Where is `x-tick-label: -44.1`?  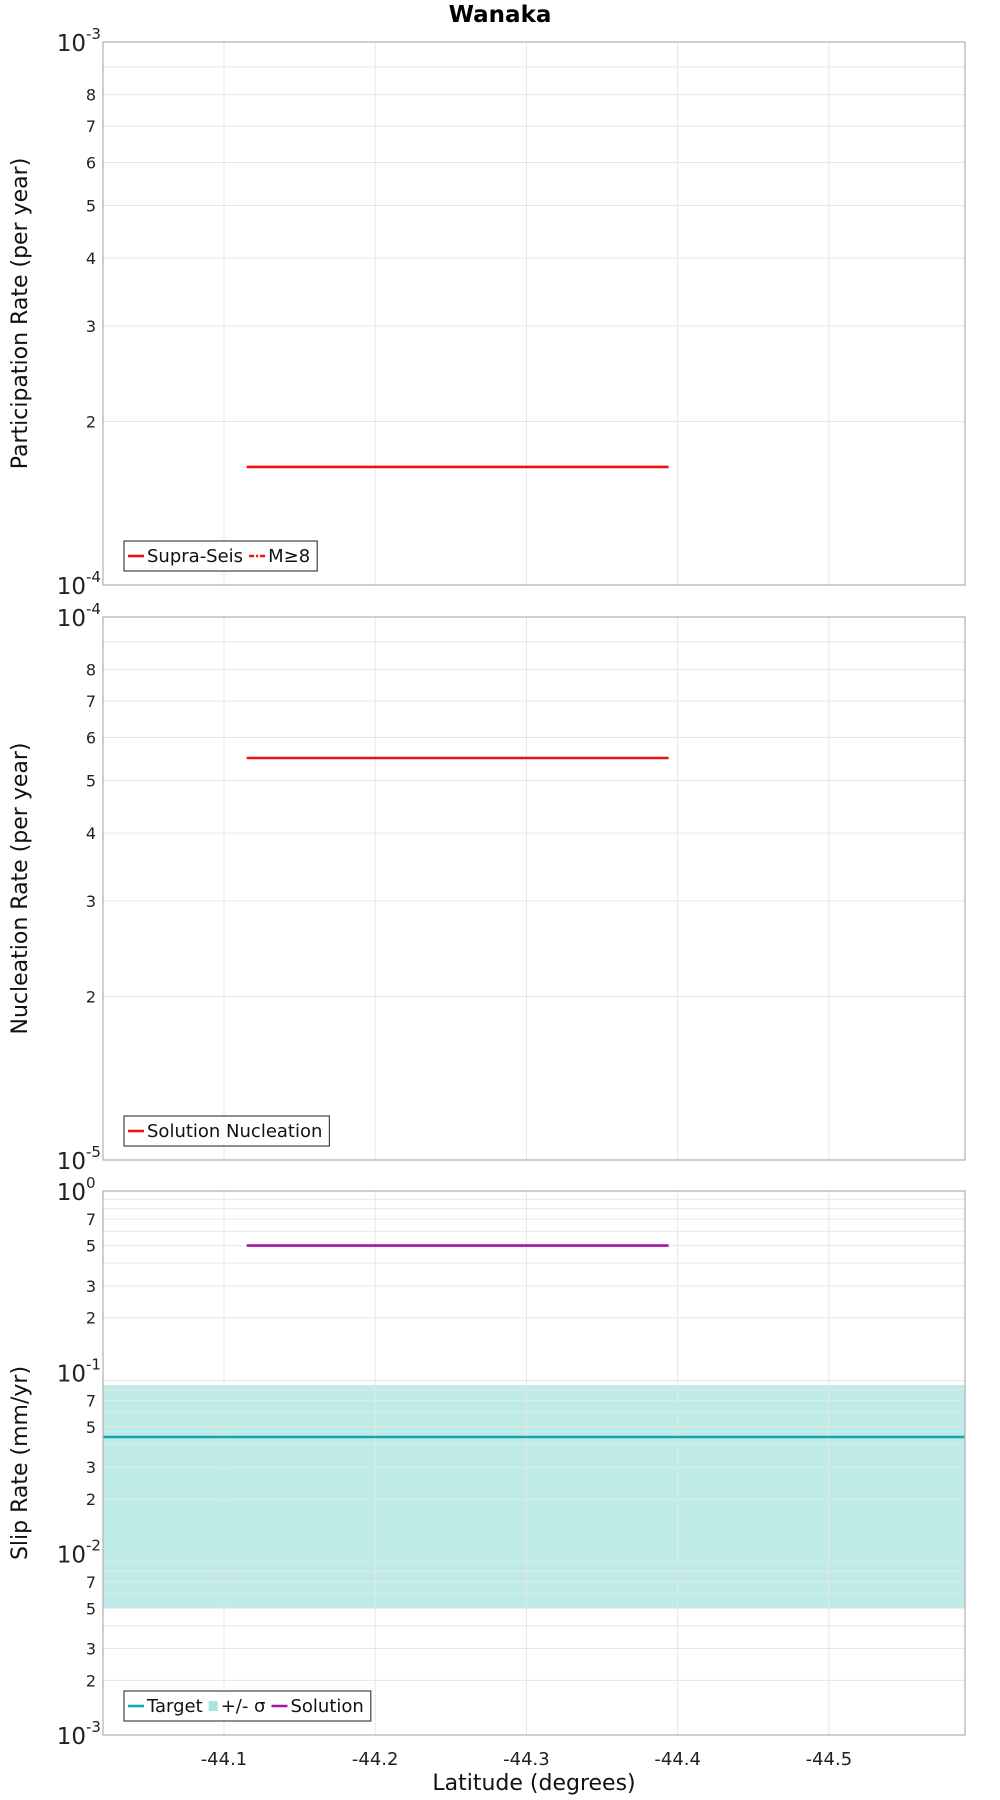 x-tick-label: -44.1 is located at coordinates (224, 1759).